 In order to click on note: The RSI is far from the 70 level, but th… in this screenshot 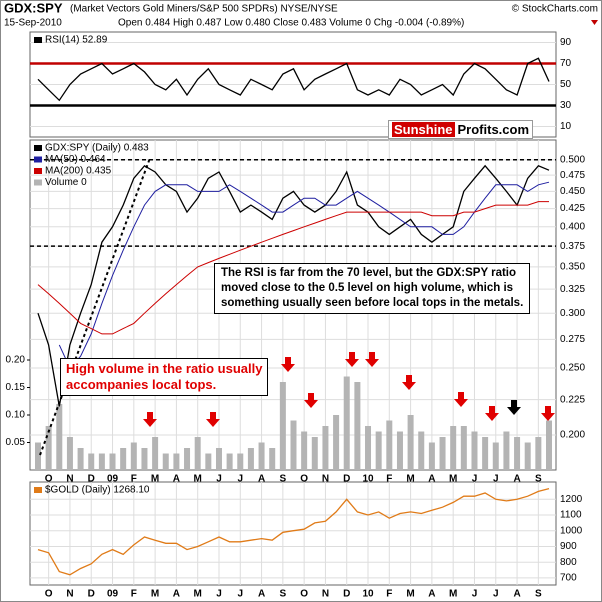, I will do `click(372, 288)`.